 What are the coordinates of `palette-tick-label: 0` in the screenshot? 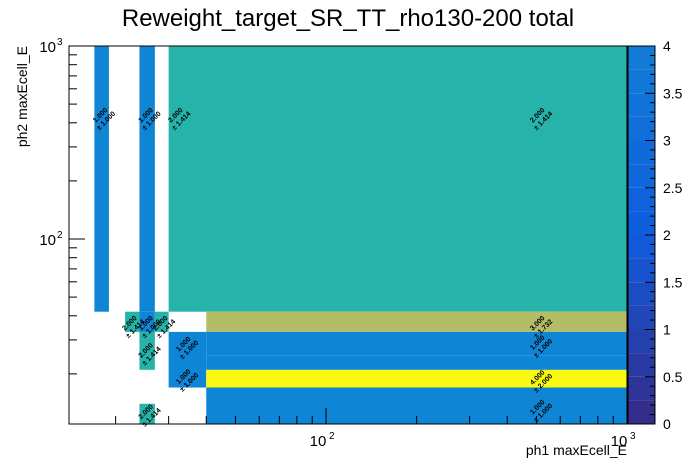 It's located at (667, 424).